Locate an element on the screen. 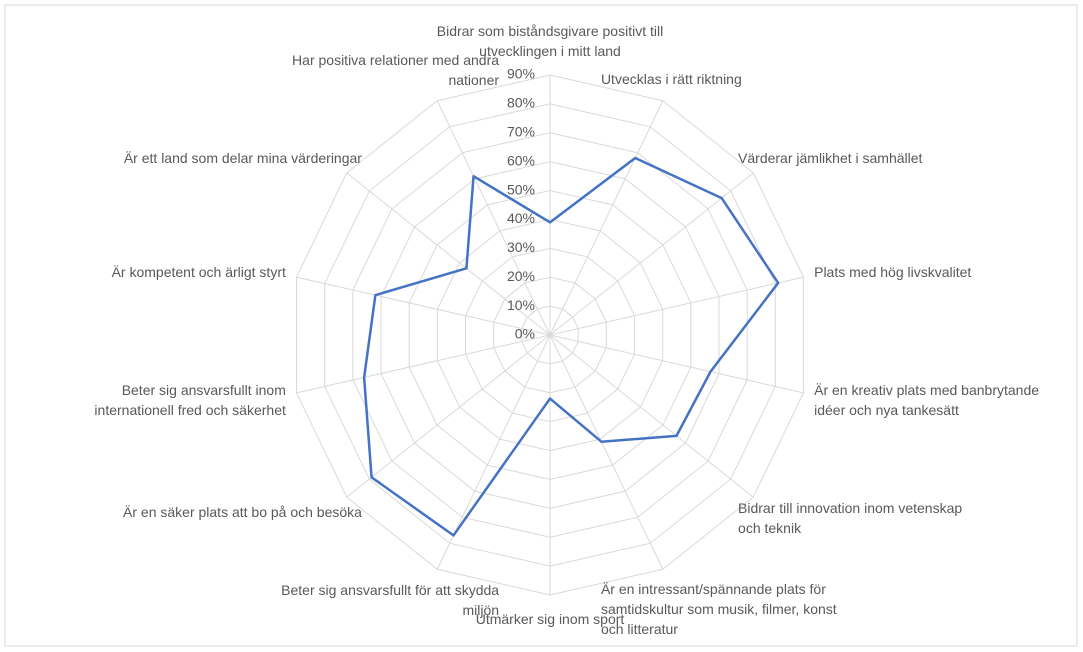  tick-label: 20% is located at coordinates (521, 276).